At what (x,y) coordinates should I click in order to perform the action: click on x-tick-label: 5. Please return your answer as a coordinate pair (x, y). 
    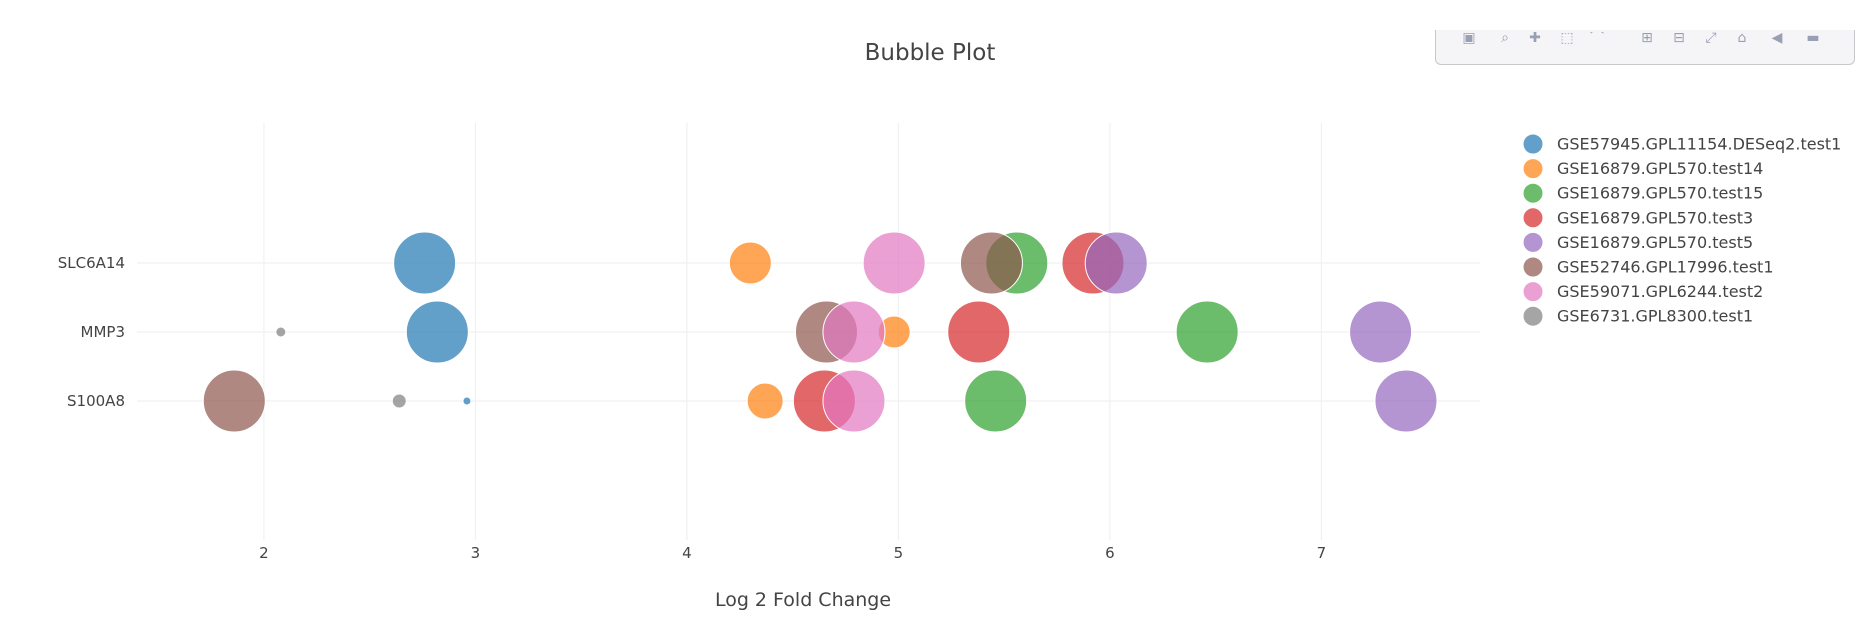
    Looking at the image, I should click on (899, 553).